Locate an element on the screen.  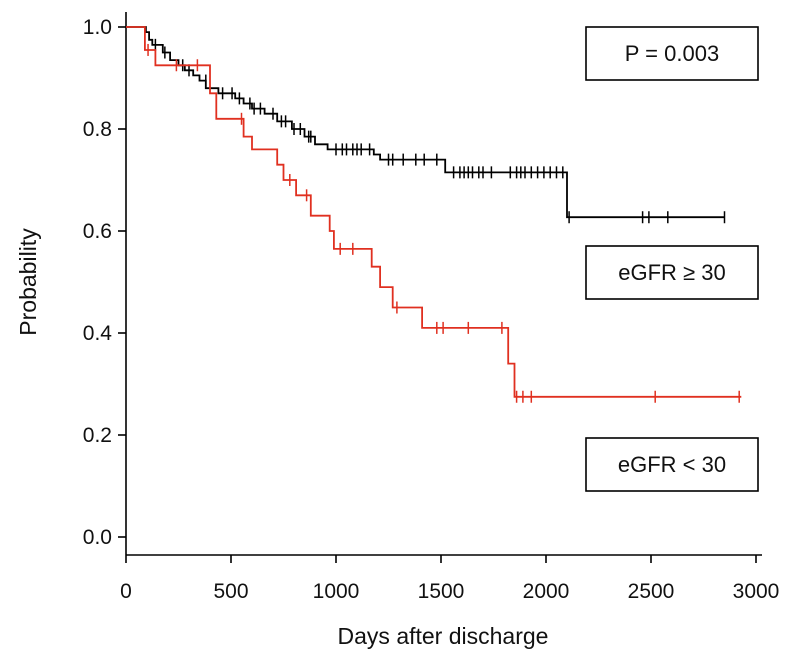
y-tick-label: 0.4 is located at coordinates (98, 333).